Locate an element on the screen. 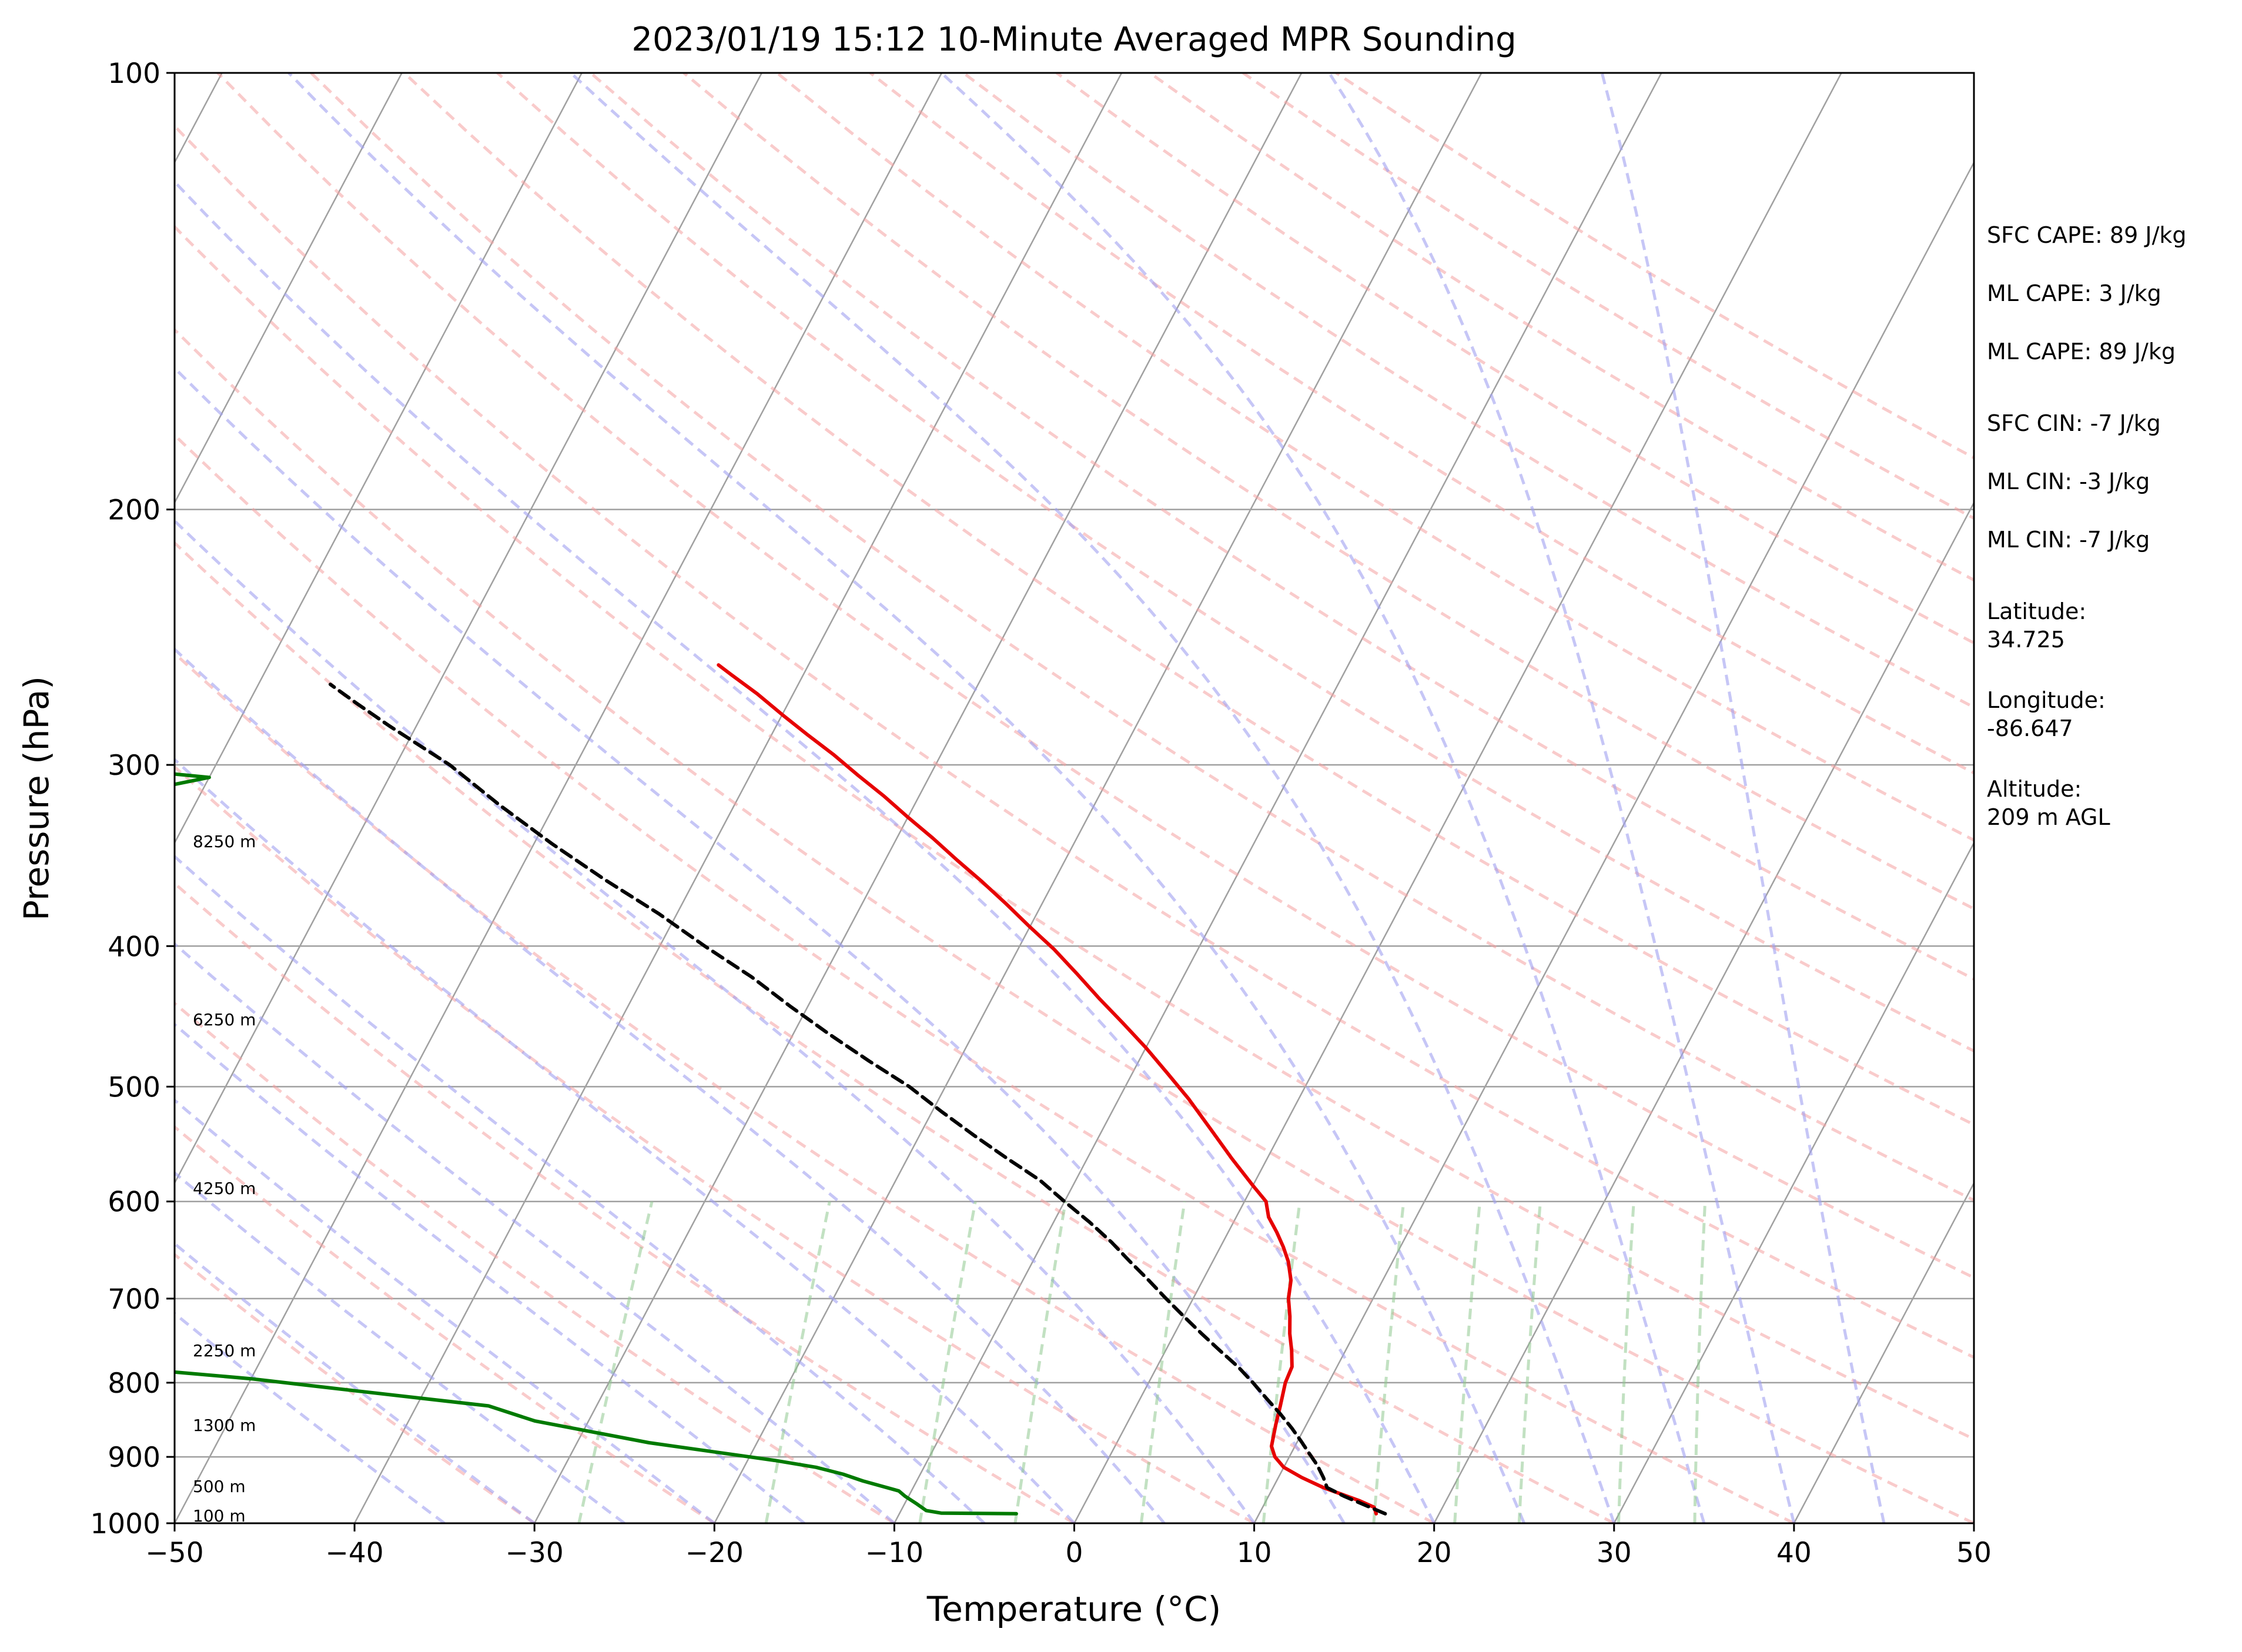 Image resolution: width=2242 pixels, height=1652 pixels. mixing-ratio-lines is located at coordinates (1142, 1362).